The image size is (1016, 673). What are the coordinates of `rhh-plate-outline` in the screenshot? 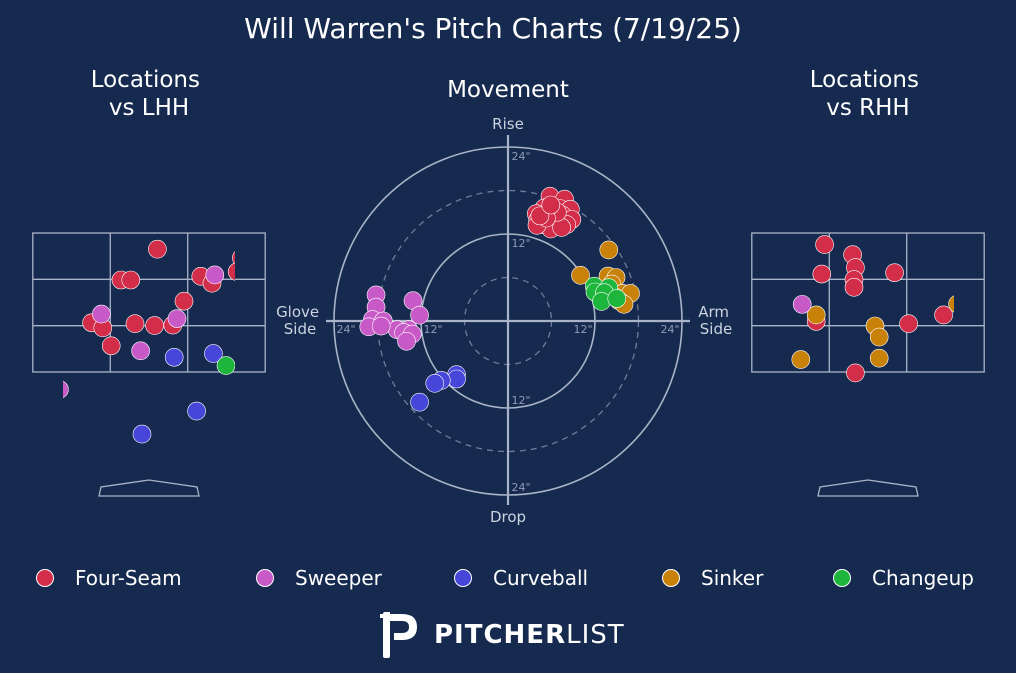 It's located at (868, 488).